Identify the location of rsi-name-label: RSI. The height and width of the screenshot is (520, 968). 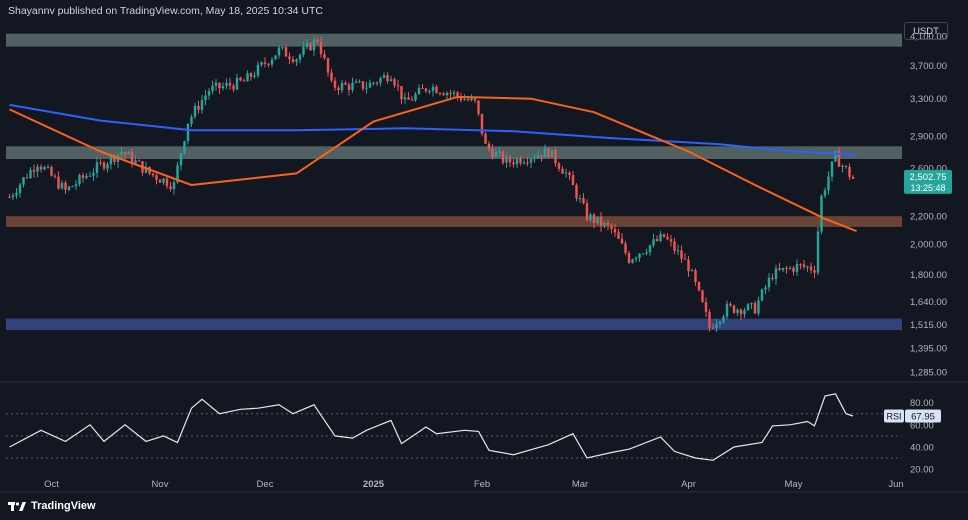
(893, 416).